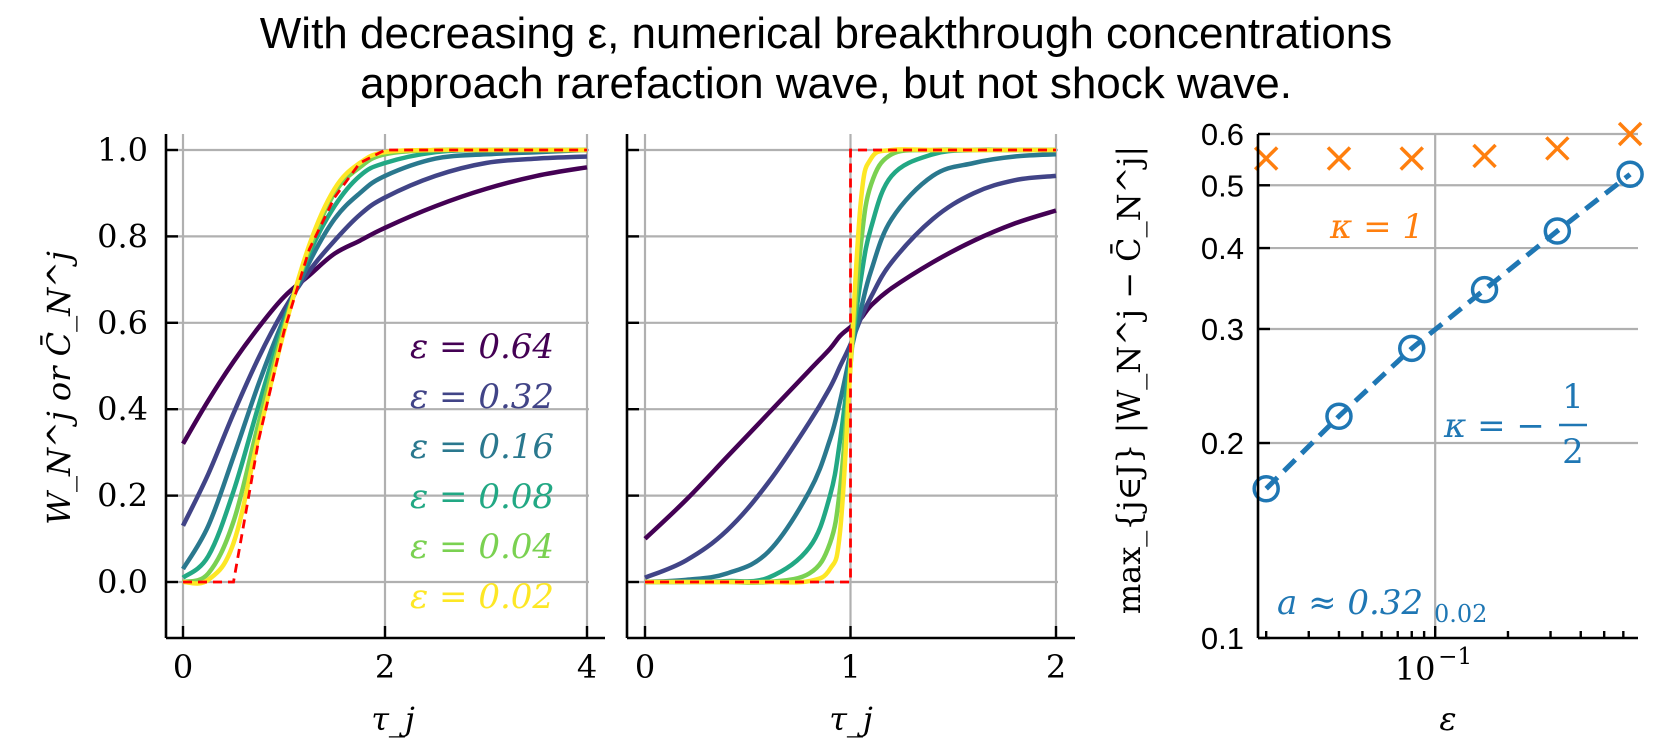 The height and width of the screenshot is (750, 1653). Describe the element at coordinates (645, 667) in the screenshot. I see `p2-xtick-label: 0` at that location.